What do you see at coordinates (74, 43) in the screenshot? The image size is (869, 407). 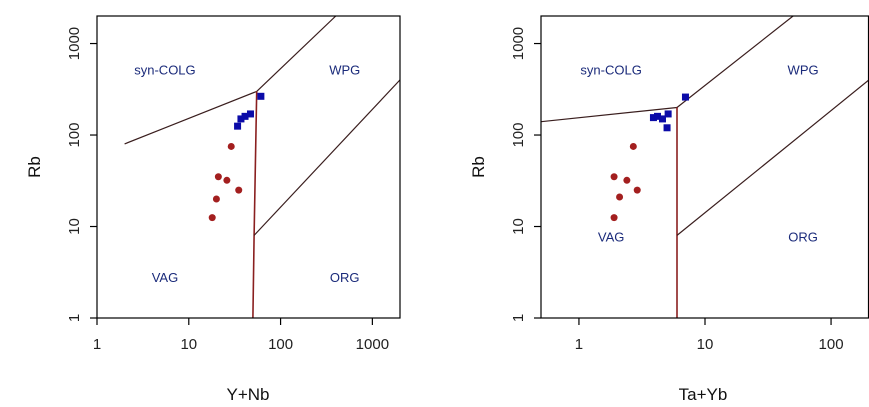 I see `panel-1-y-tick-label-4: 1000` at bounding box center [74, 43].